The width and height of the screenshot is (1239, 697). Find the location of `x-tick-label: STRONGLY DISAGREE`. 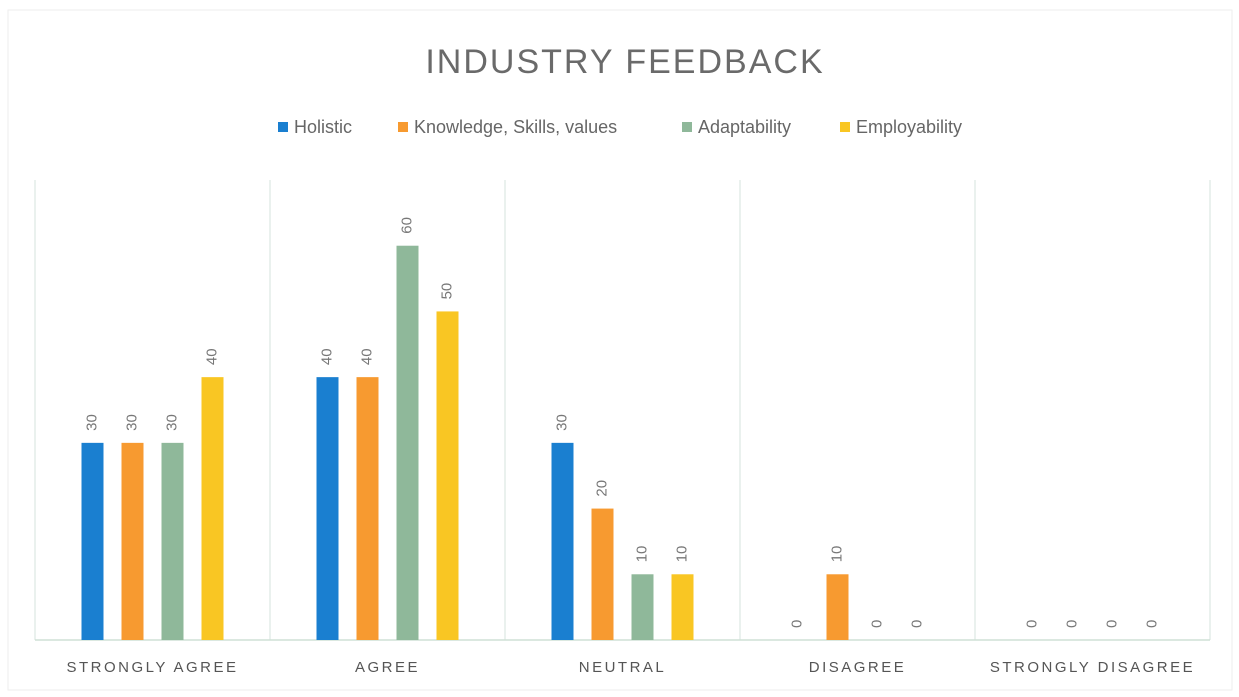

x-tick-label: STRONGLY DISAGREE is located at coordinates (1092, 667).